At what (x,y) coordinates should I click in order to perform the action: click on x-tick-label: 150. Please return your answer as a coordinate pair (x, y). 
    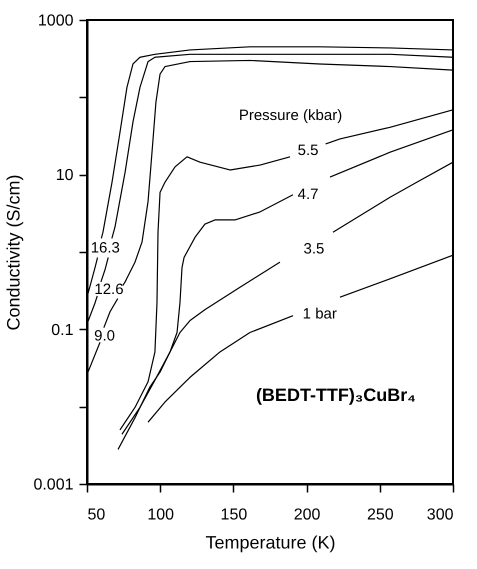
    Looking at the image, I should click on (234, 515).